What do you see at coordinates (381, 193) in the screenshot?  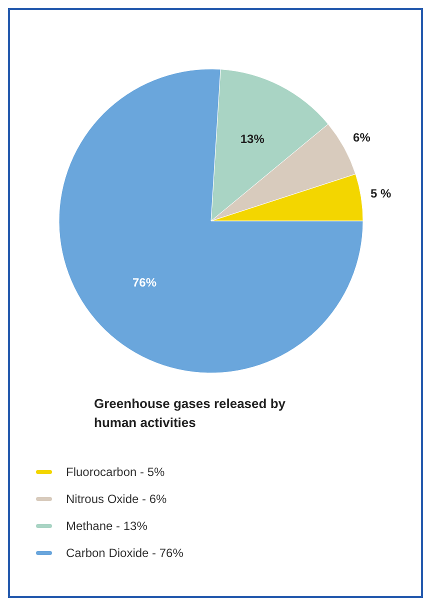 I see `data-label: 5 %` at bounding box center [381, 193].